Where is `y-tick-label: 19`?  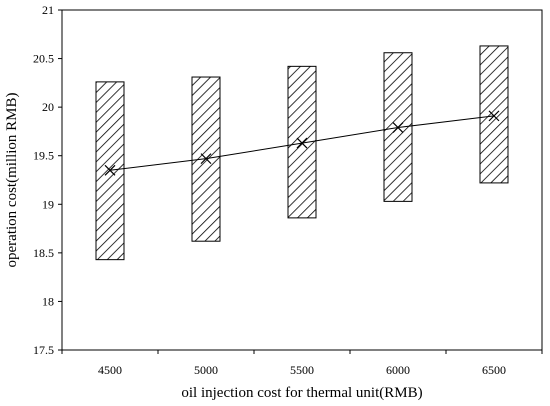 y-tick-label: 19 is located at coordinates (48, 204).